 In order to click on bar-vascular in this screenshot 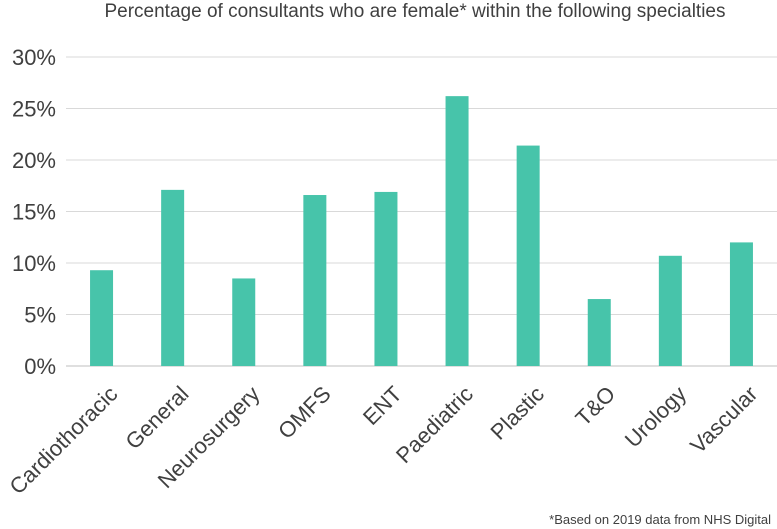, I will do `click(741, 304)`.